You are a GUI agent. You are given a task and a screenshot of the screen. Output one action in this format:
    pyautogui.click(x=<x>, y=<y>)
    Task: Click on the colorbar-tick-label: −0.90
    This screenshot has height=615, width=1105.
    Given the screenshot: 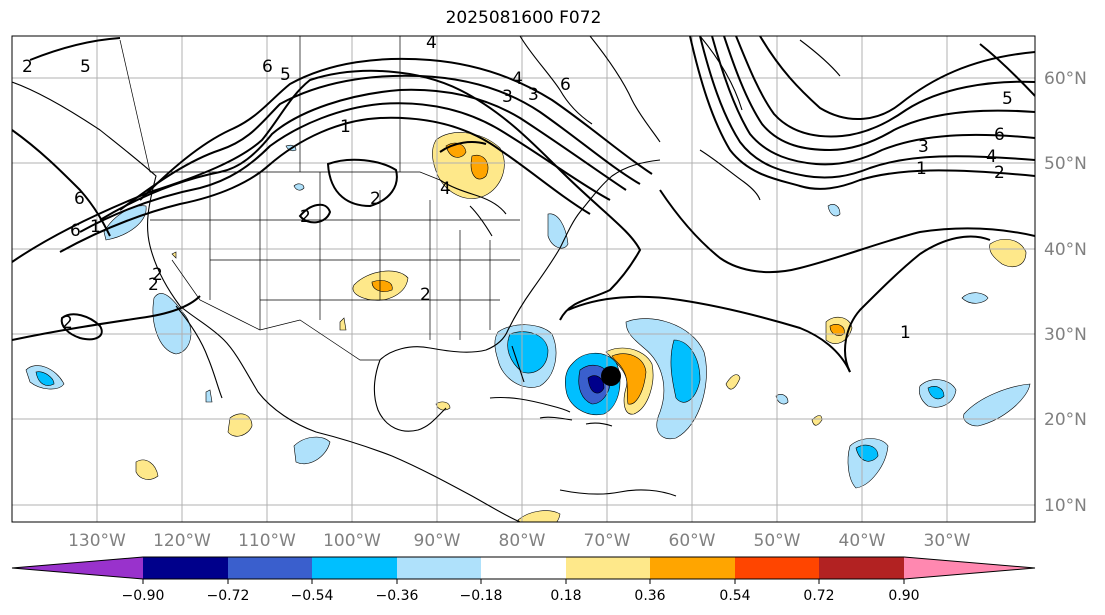 What is the action you would take?
    pyautogui.click(x=143, y=596)
    